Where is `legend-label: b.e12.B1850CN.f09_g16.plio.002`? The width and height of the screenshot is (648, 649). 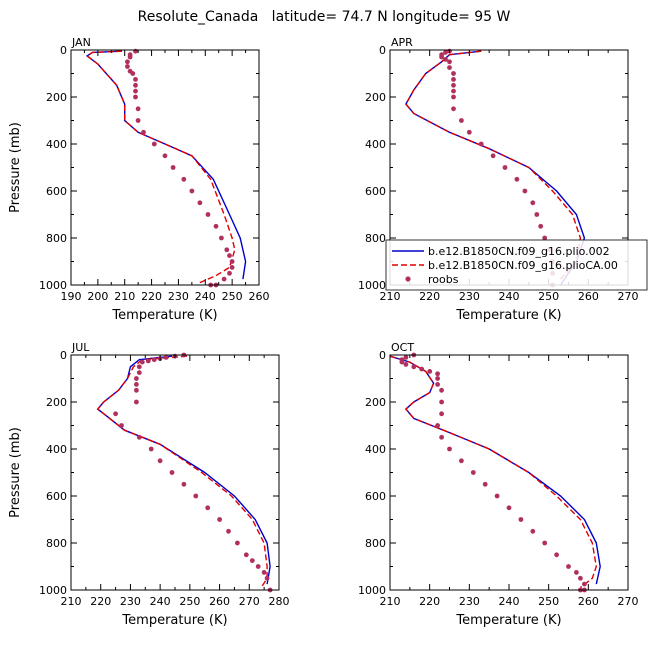 legend-label: b.e12.B1850CN.f09_g16.plio.002 is located at coordinates (519, 251).